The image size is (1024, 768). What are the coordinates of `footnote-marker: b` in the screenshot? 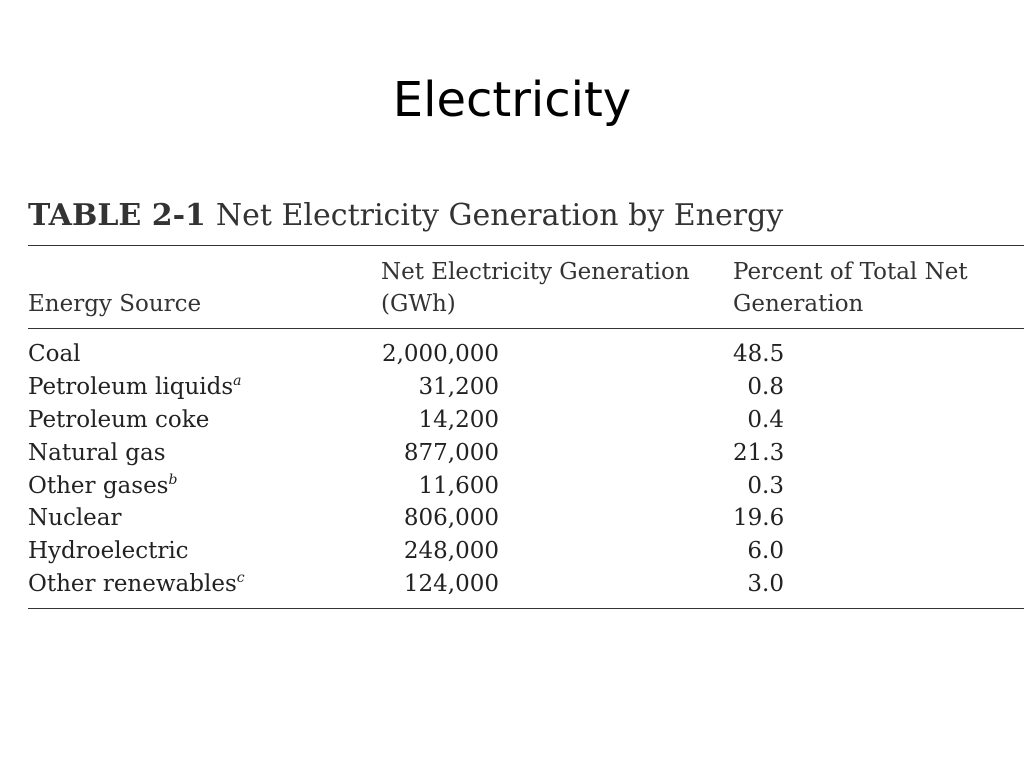 It's located at (173, 479).